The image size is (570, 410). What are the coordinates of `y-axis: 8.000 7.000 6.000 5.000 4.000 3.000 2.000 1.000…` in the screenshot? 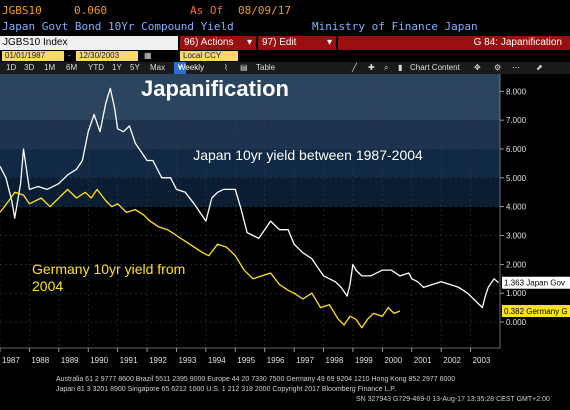 It's located at (513, 211).